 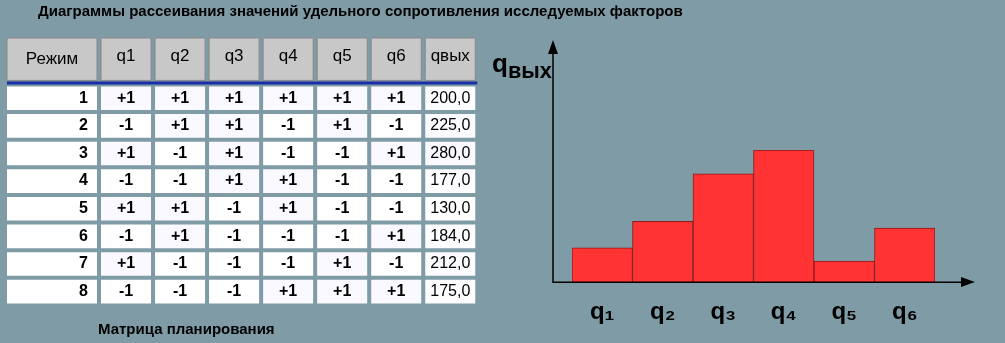 What do you see at coordinates (663, 311) in the screenshot?
I see `x-tick-label: q₂` at bounding box center [663, 311].